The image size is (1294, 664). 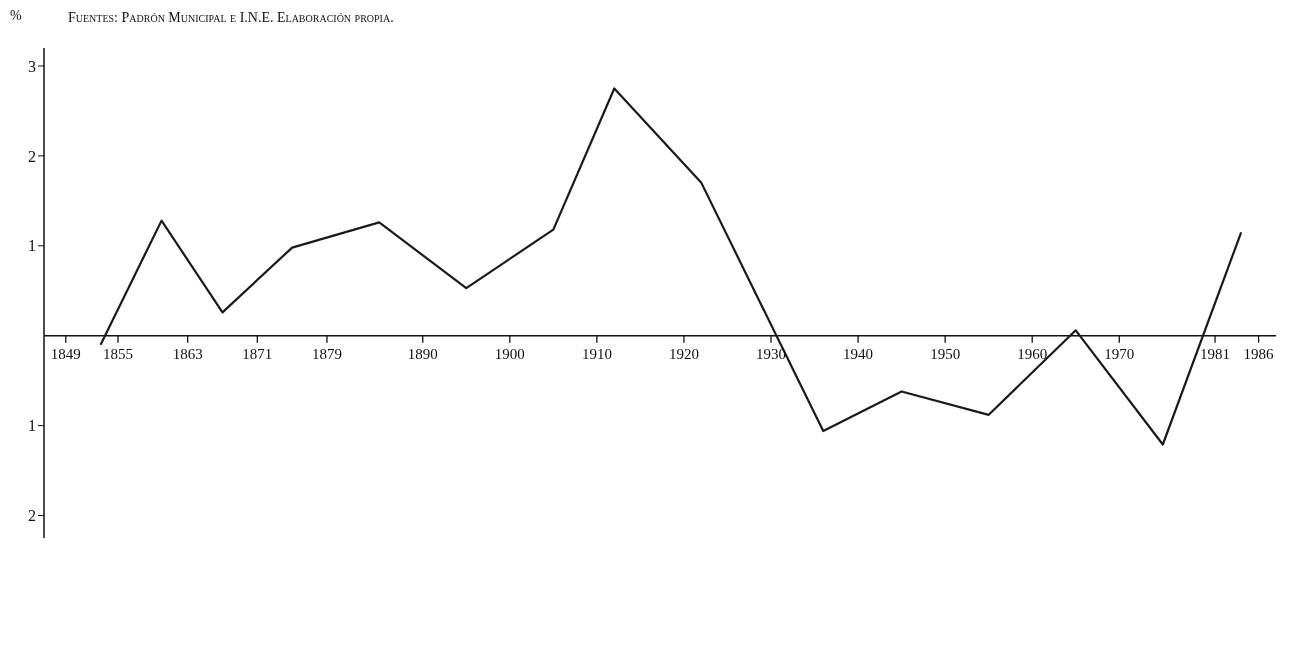 What do you see at coordinates (945, 353) in the screenshot?
I see `x-tick-label: 1950` at bounding box center [945, 353].